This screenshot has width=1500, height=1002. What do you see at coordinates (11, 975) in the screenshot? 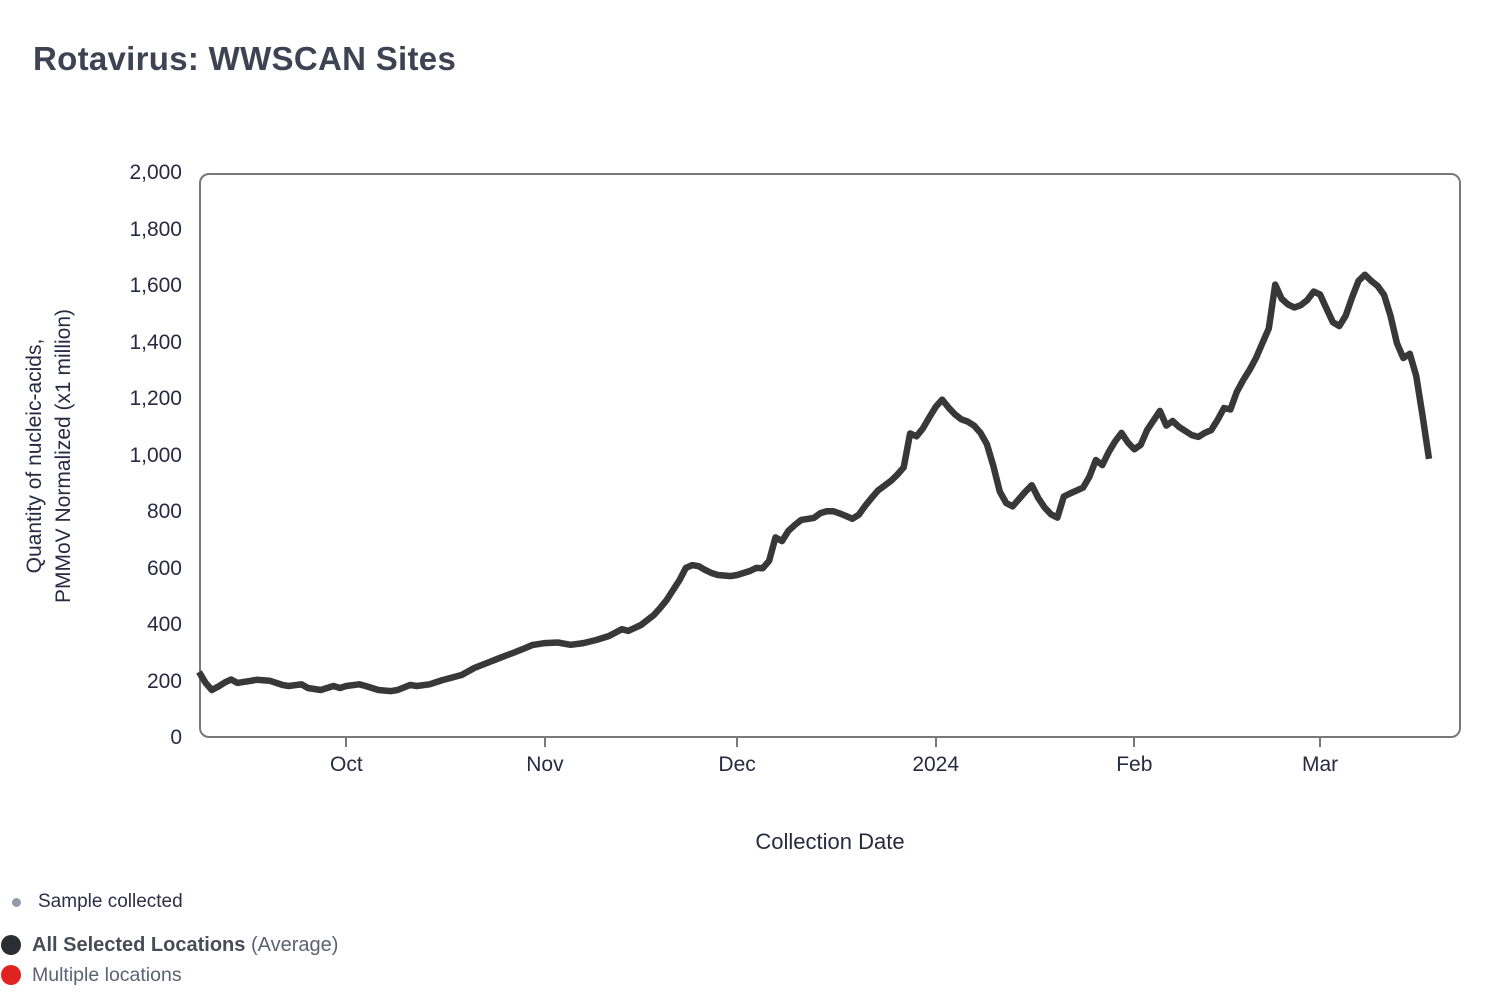
I see `multiple-locations-dot-icon` at bounding box center [11, 975].